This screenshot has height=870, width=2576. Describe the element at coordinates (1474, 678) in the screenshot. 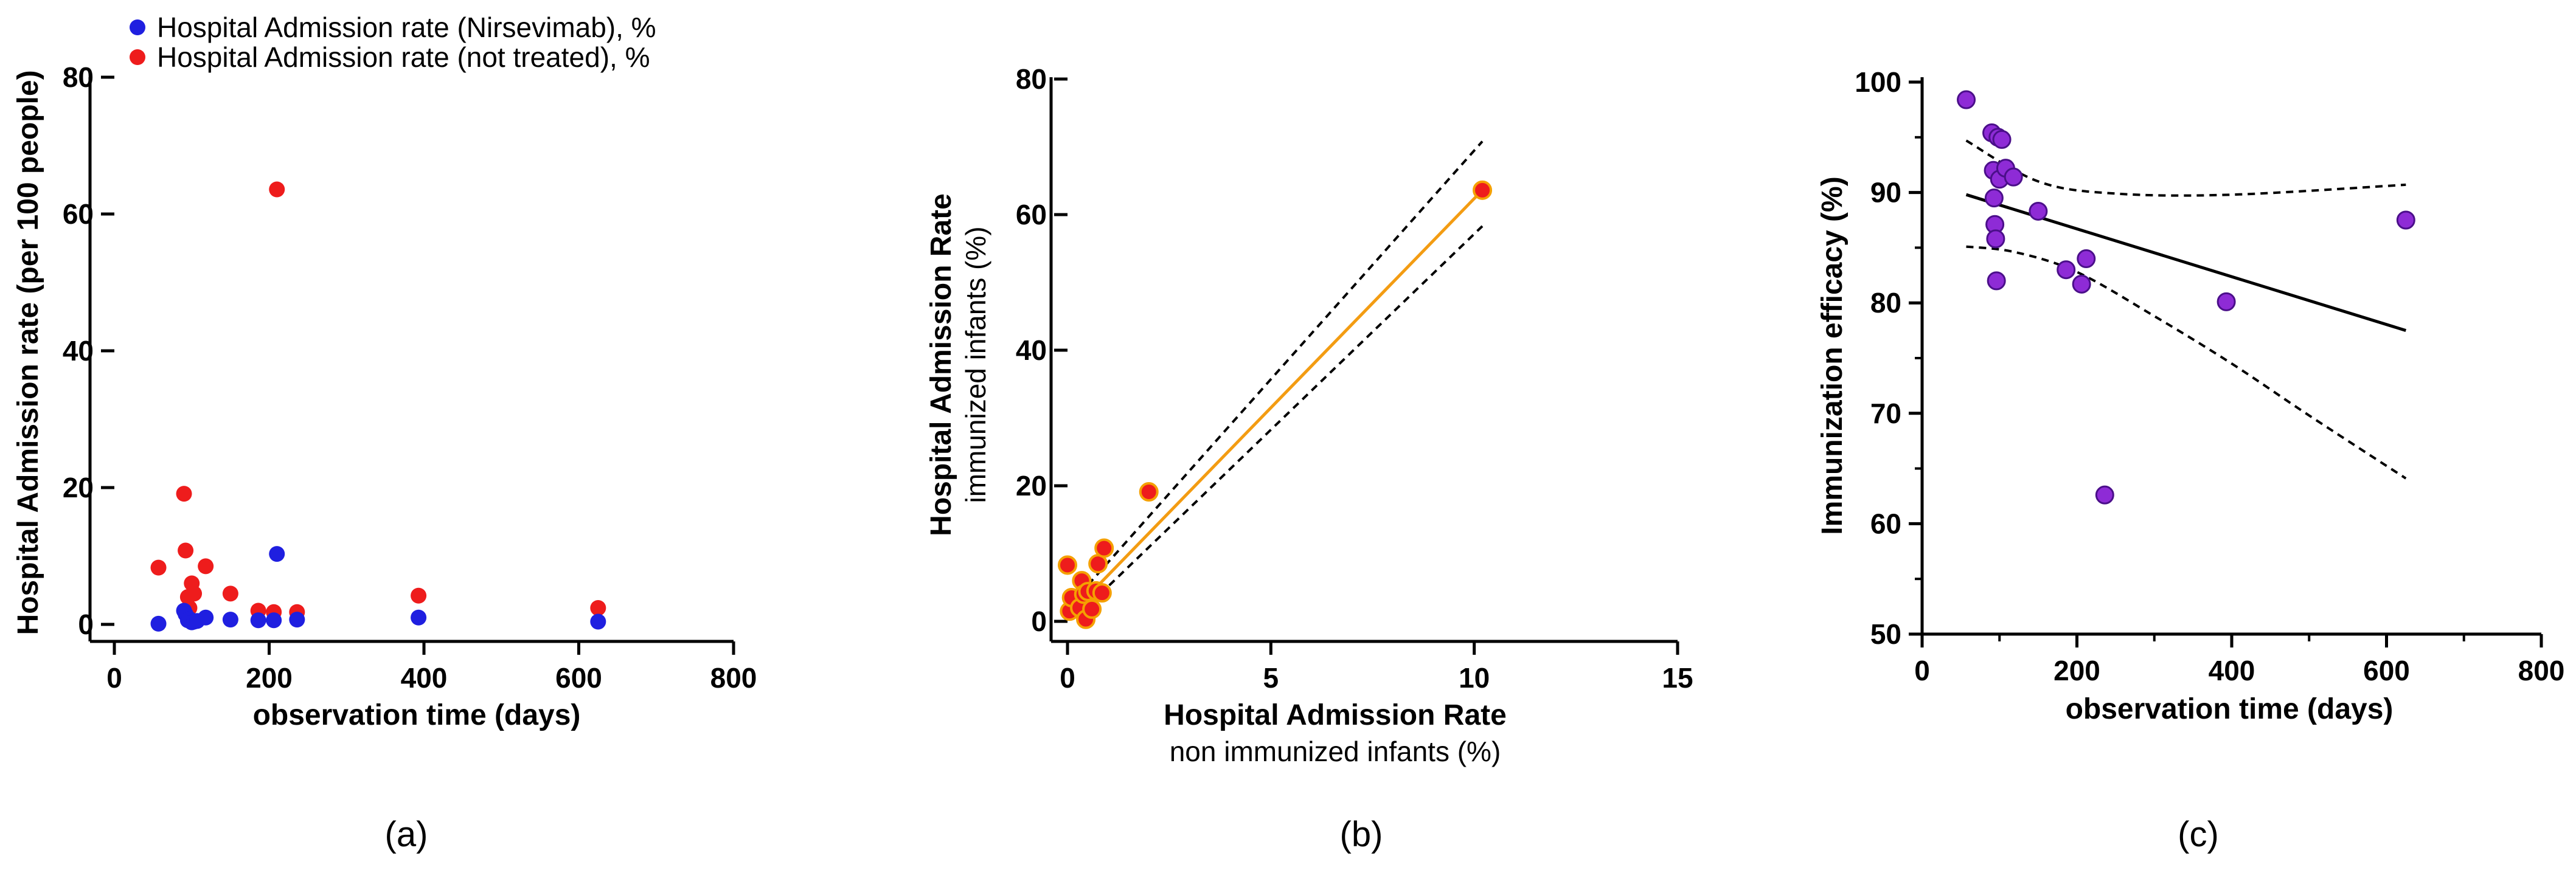

I see `x-tick-label: 10` at that location.